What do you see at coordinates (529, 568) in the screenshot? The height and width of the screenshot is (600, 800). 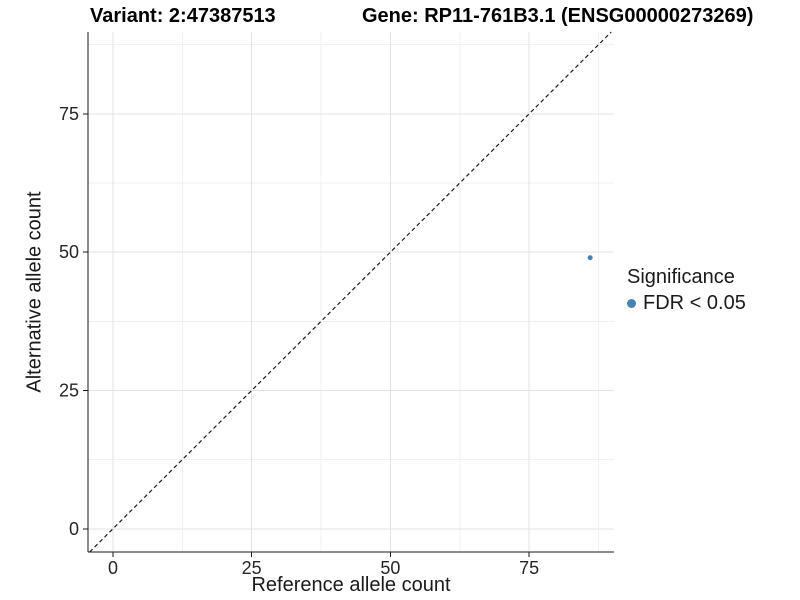 I see `x-tick-label: 75` at bounding box center [529, 568].